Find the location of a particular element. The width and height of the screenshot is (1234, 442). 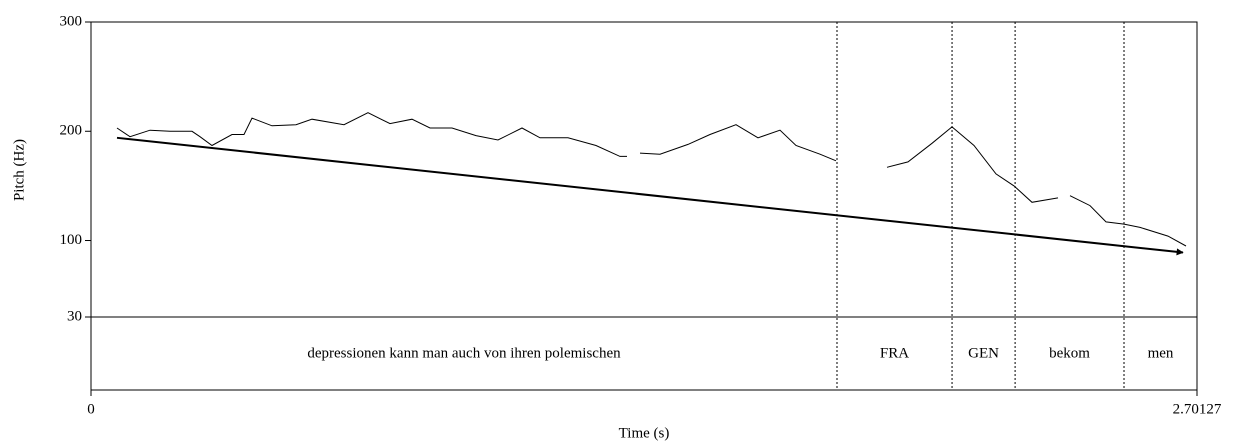

y-tick-label: 30 is located at coordinates (74, 316).